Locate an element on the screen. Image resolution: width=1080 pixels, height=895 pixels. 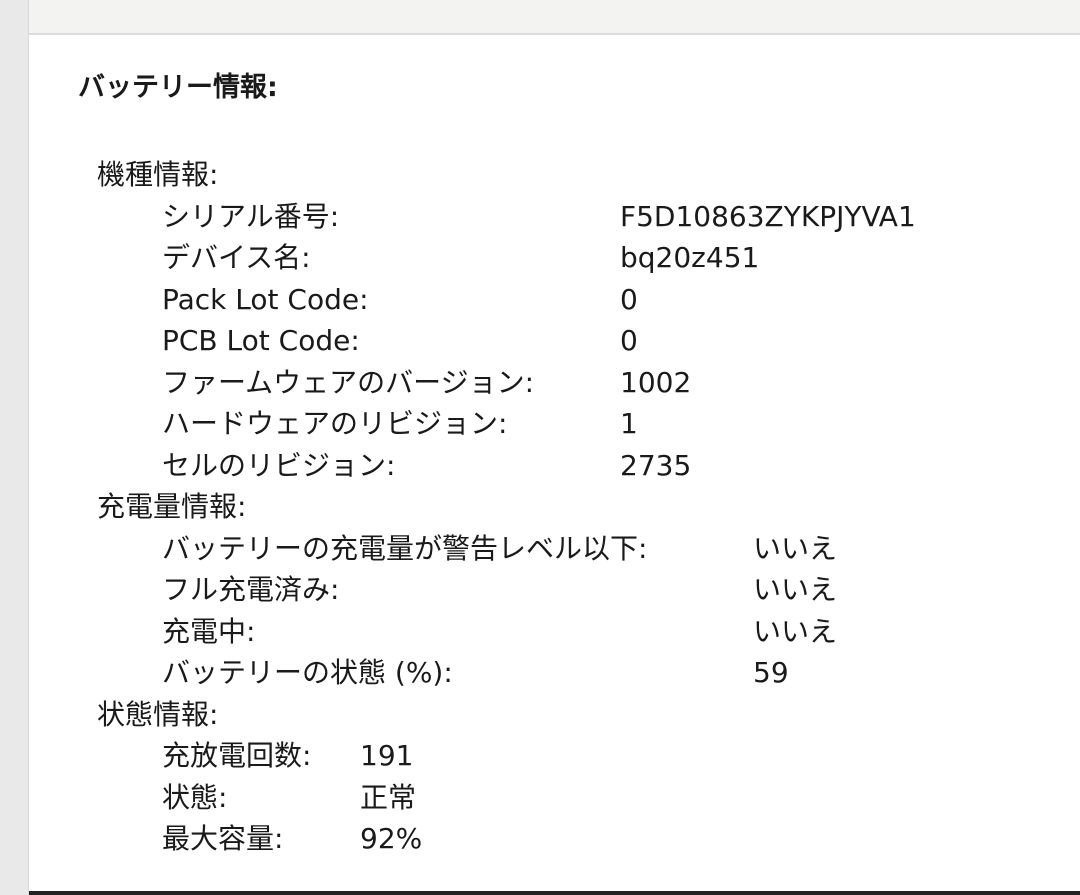
field-value: 1002 is located at coordinates (656, 382).